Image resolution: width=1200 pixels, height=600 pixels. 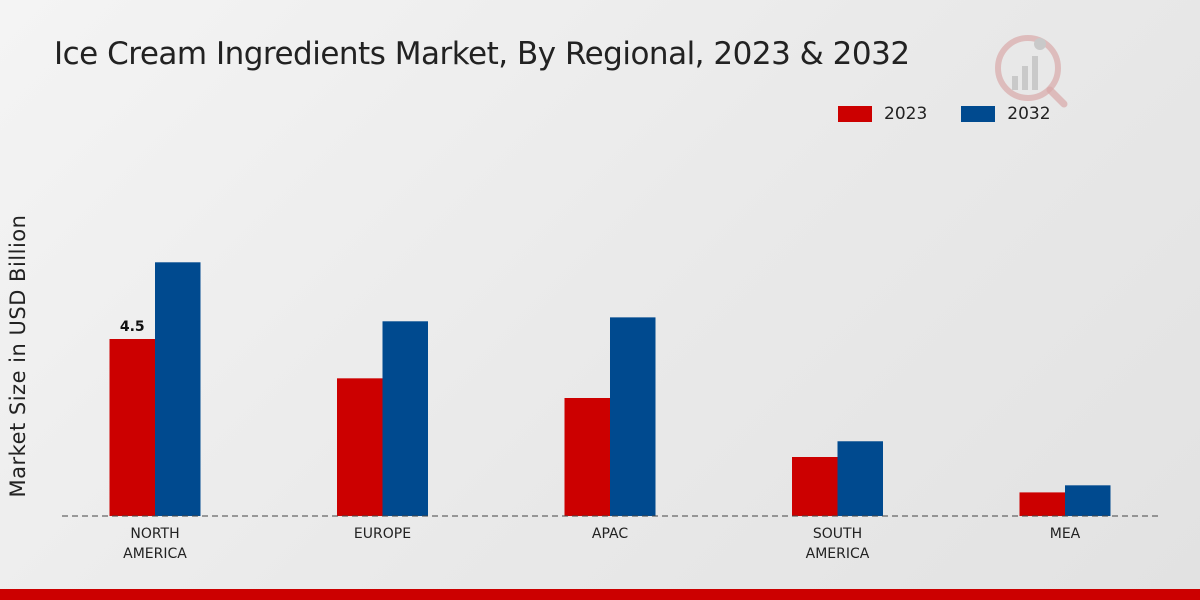 What do you see at coordinates (610, 534) in the screenshot?
I see `x-tick-label-2-0: APAC` at bounding box center [610, 534].